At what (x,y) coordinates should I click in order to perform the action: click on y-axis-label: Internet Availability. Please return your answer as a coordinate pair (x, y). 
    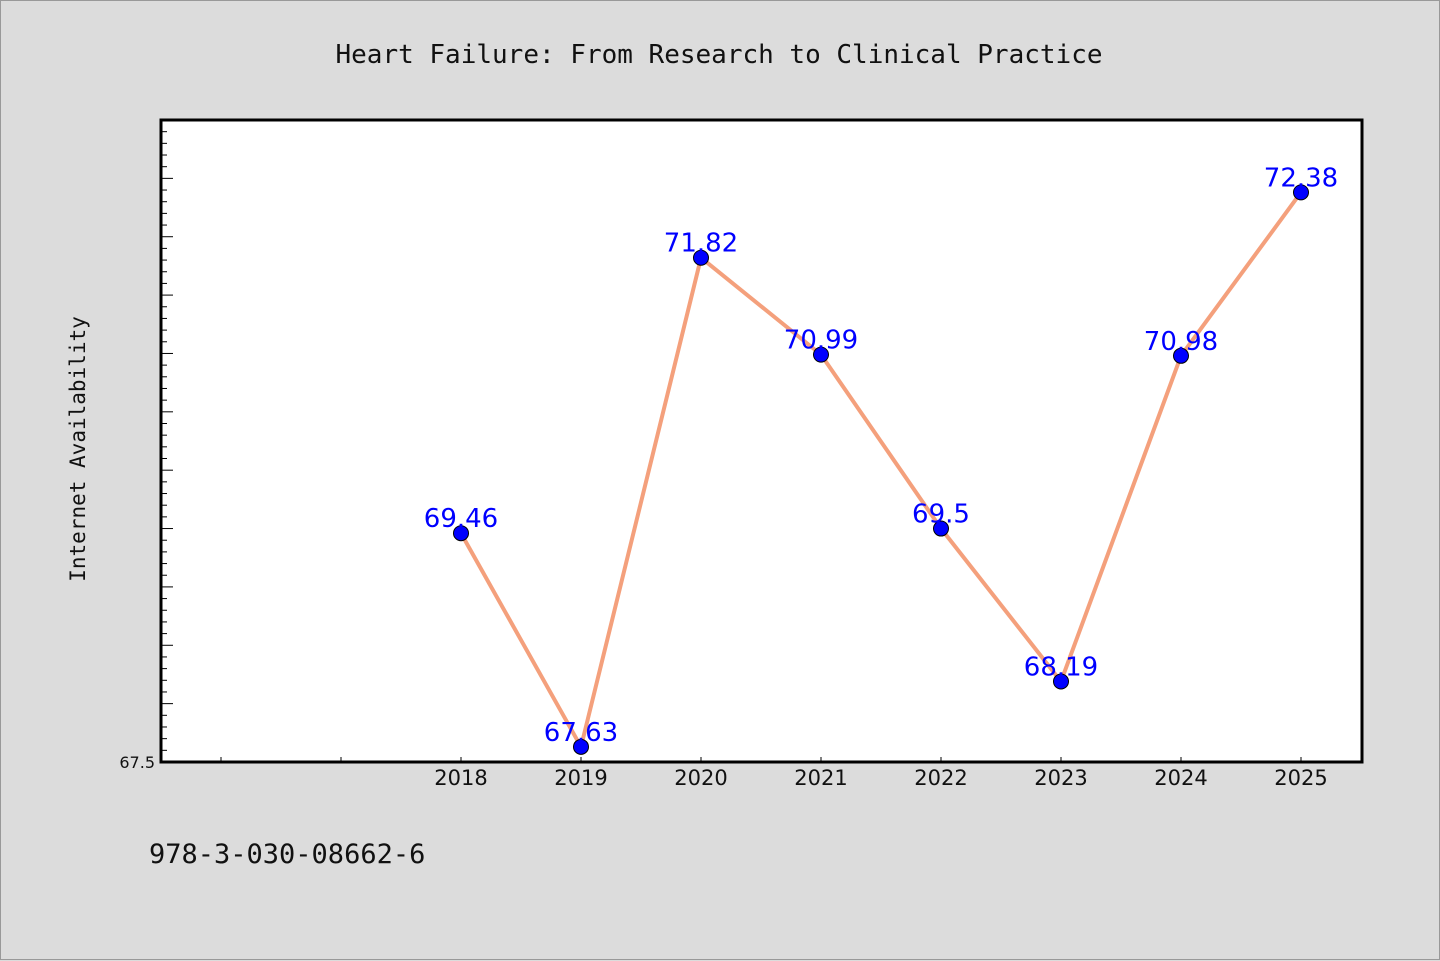
    Looking at the image, I should click on (78, 449).